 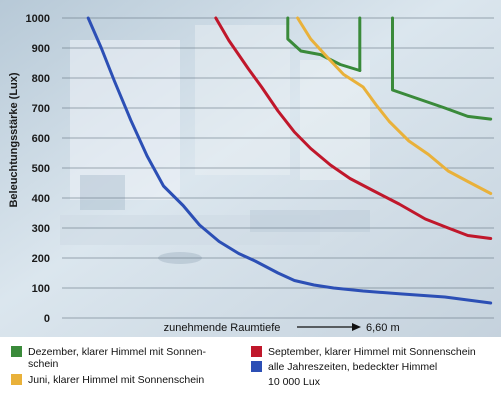 What do you see at coordinates (38, 19) in the screenshot?
I see `y-tick-label-1000: 1000` at bounding box center [38, 19].